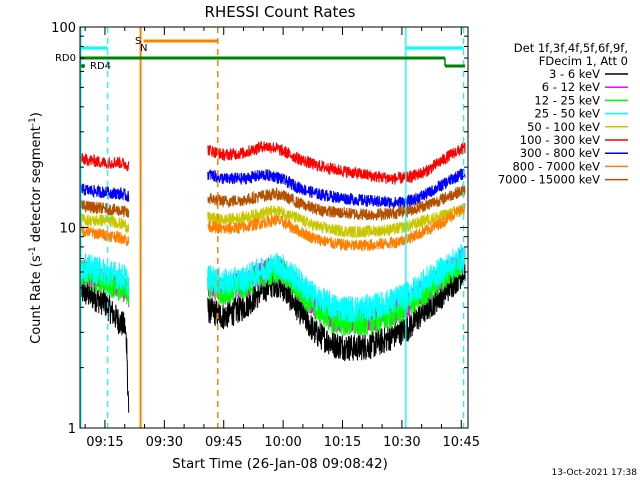  I want to click on legend-entry-label-1: 6 - 12 keV, so click(571, 87).